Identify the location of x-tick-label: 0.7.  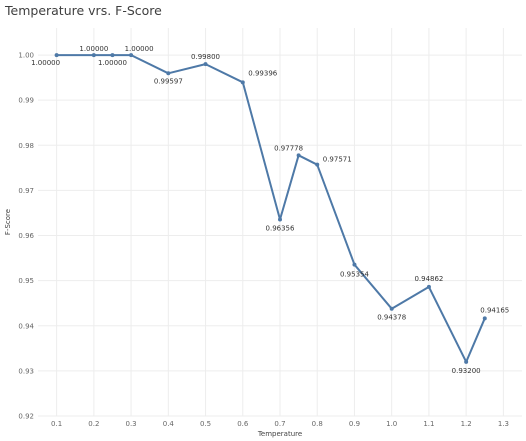
(279, 424).